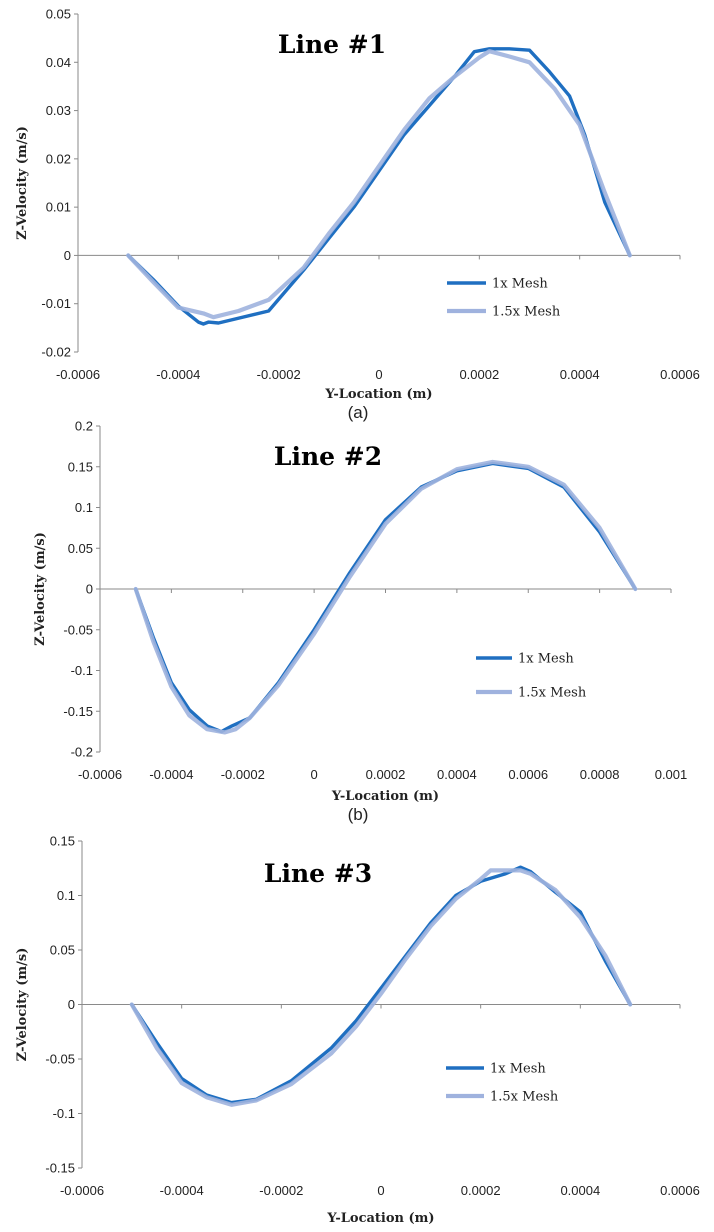  I want to click on y-tick-label: 0.04, so click(58, 62).